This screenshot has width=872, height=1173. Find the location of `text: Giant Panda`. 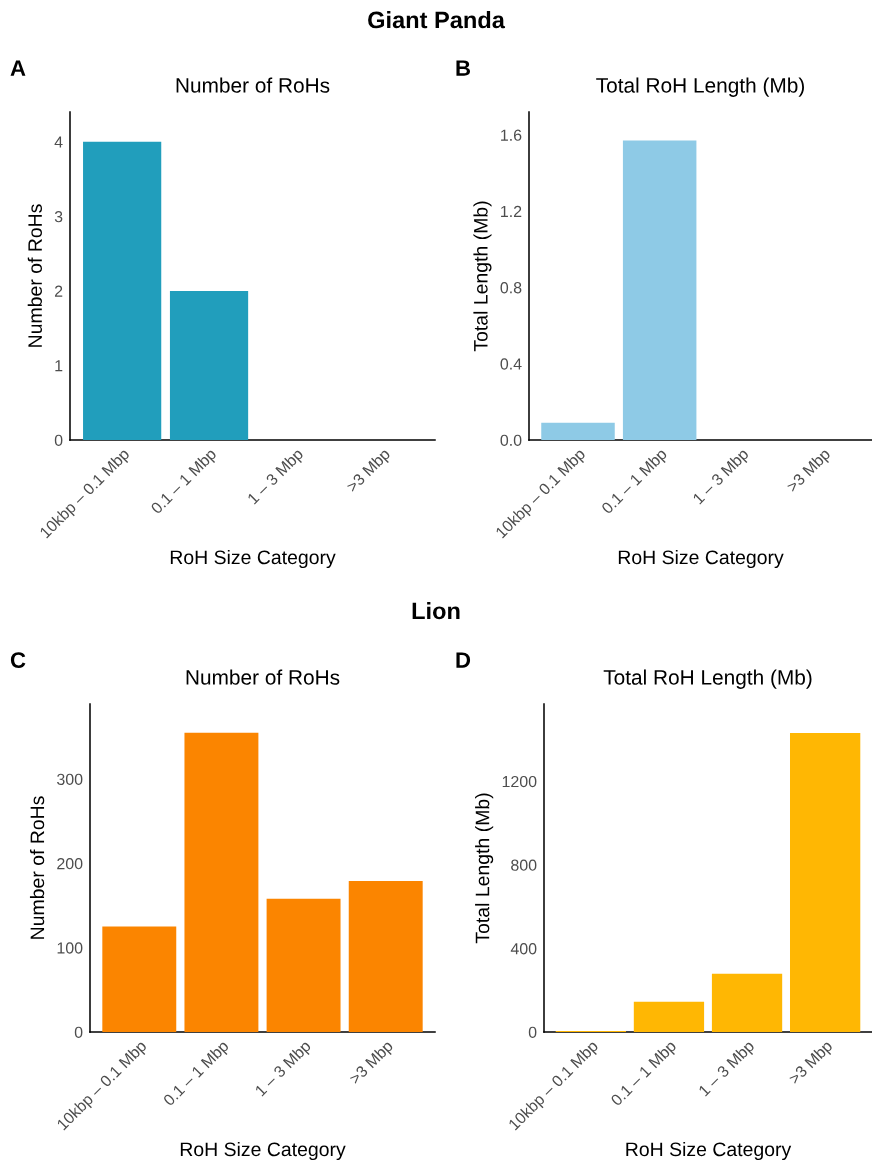

text: Giant Panda is located at coordinates (437, 20).